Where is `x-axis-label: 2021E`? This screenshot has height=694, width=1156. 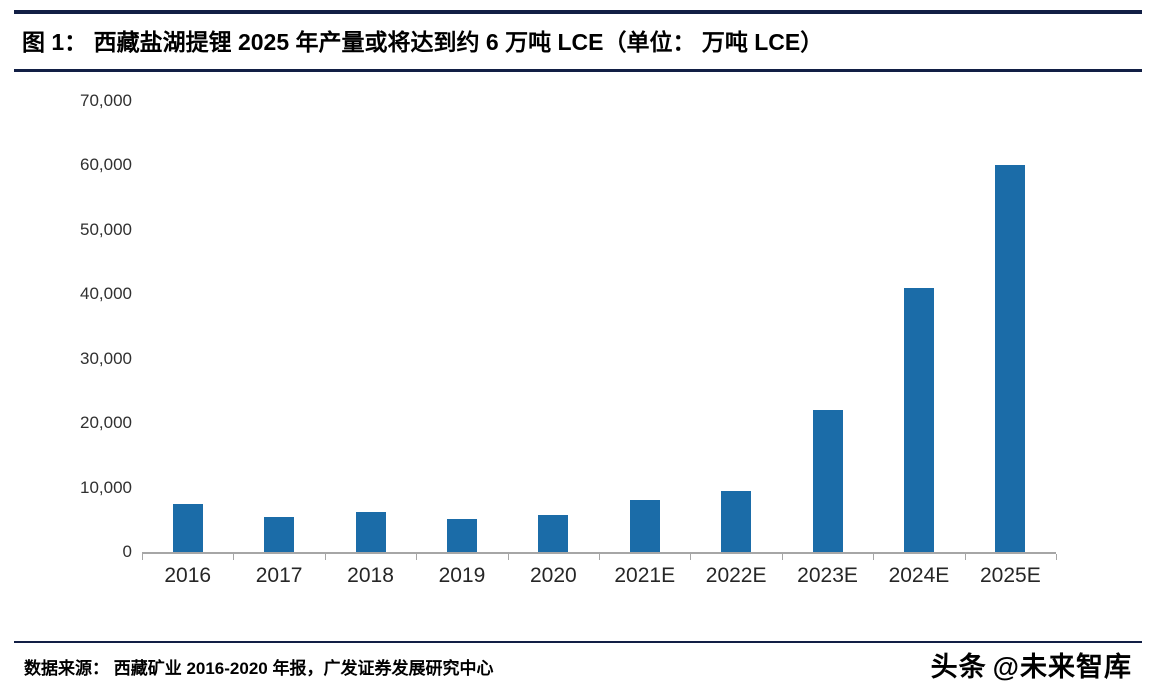 x-axis-label: 2021E is located at coordinates (645, 575).